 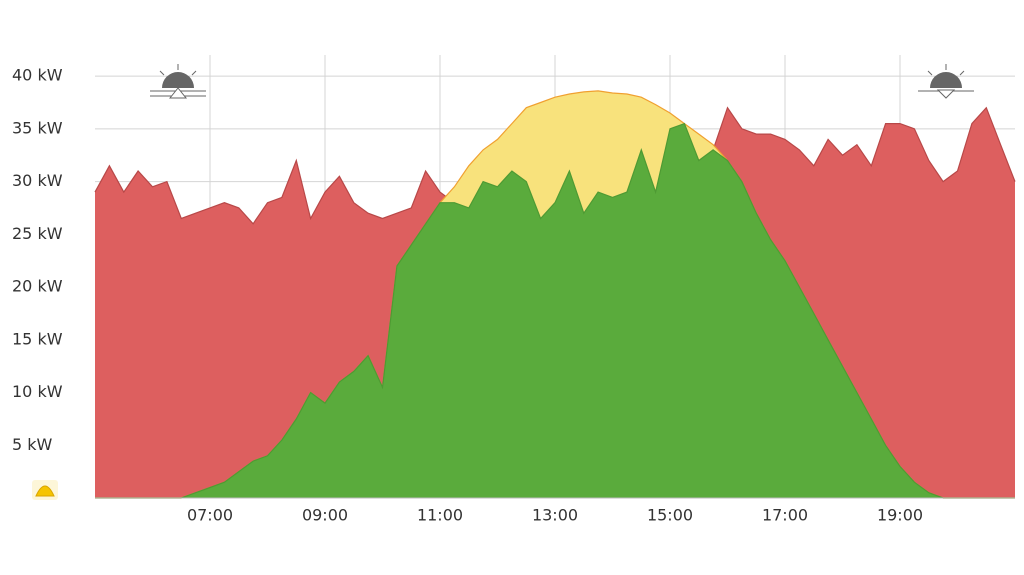 I want to click on x-tick-label: 17:00, so click(x=785, y=515).